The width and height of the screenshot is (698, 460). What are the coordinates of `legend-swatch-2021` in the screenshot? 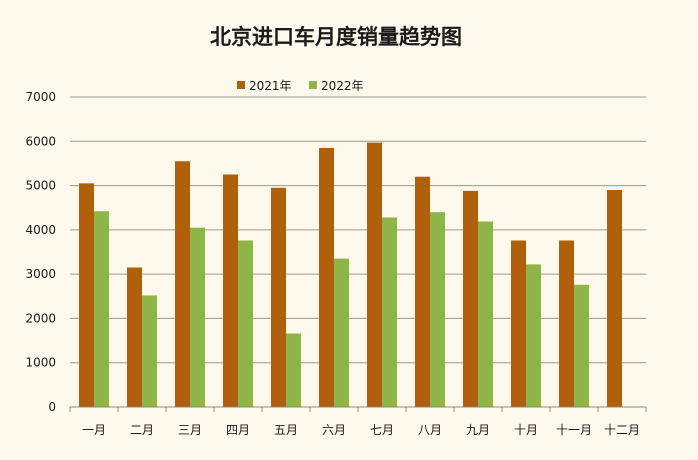 It's located at (241, 85).